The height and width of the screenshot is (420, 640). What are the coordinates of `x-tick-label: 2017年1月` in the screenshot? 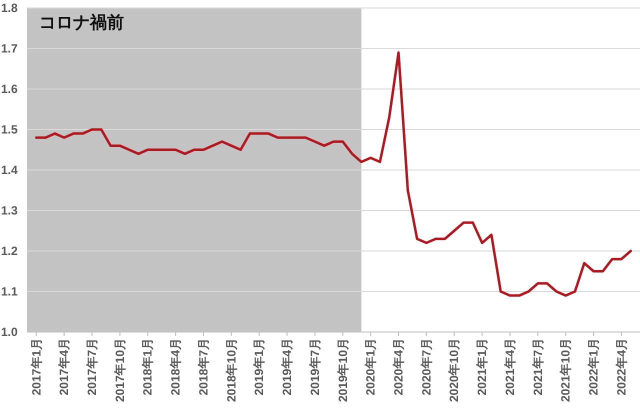 It's located at (36, 367).